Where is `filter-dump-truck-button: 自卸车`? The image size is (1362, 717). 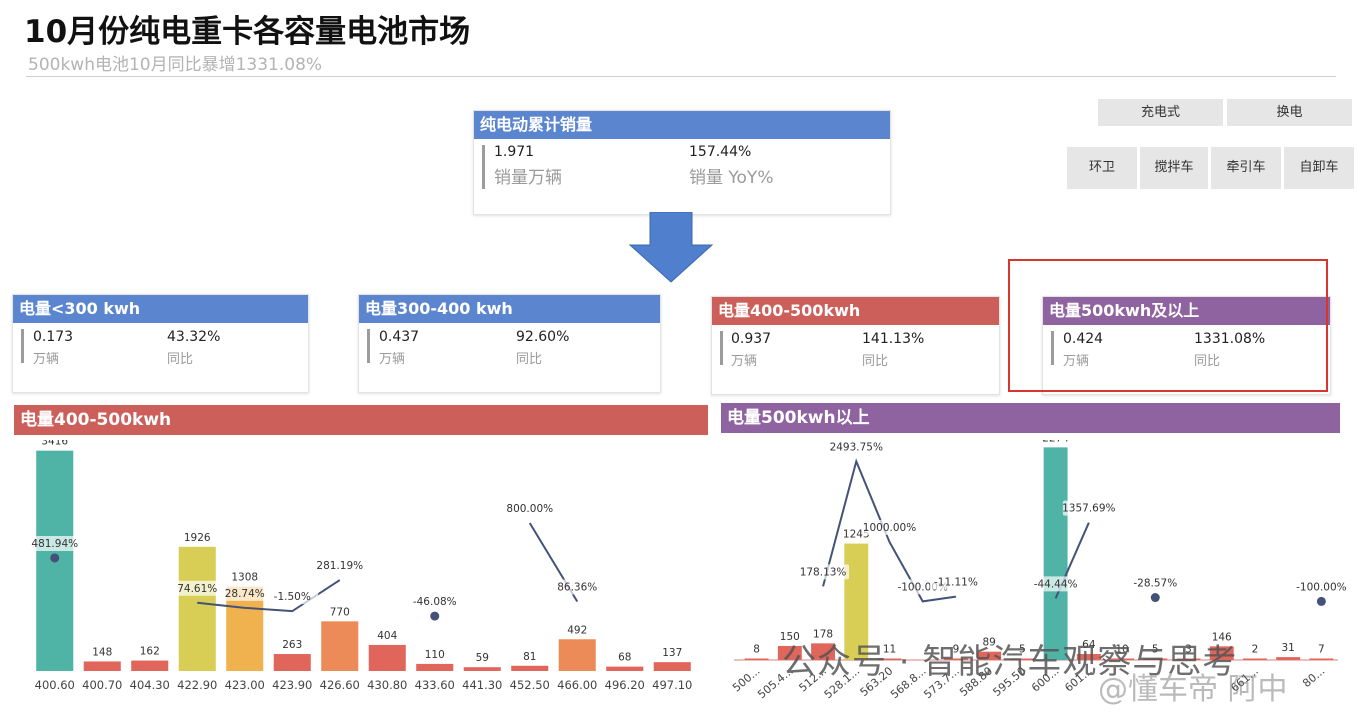 filter-dump-truck-button: 自卸车 is located at coordinates (1319, 168).